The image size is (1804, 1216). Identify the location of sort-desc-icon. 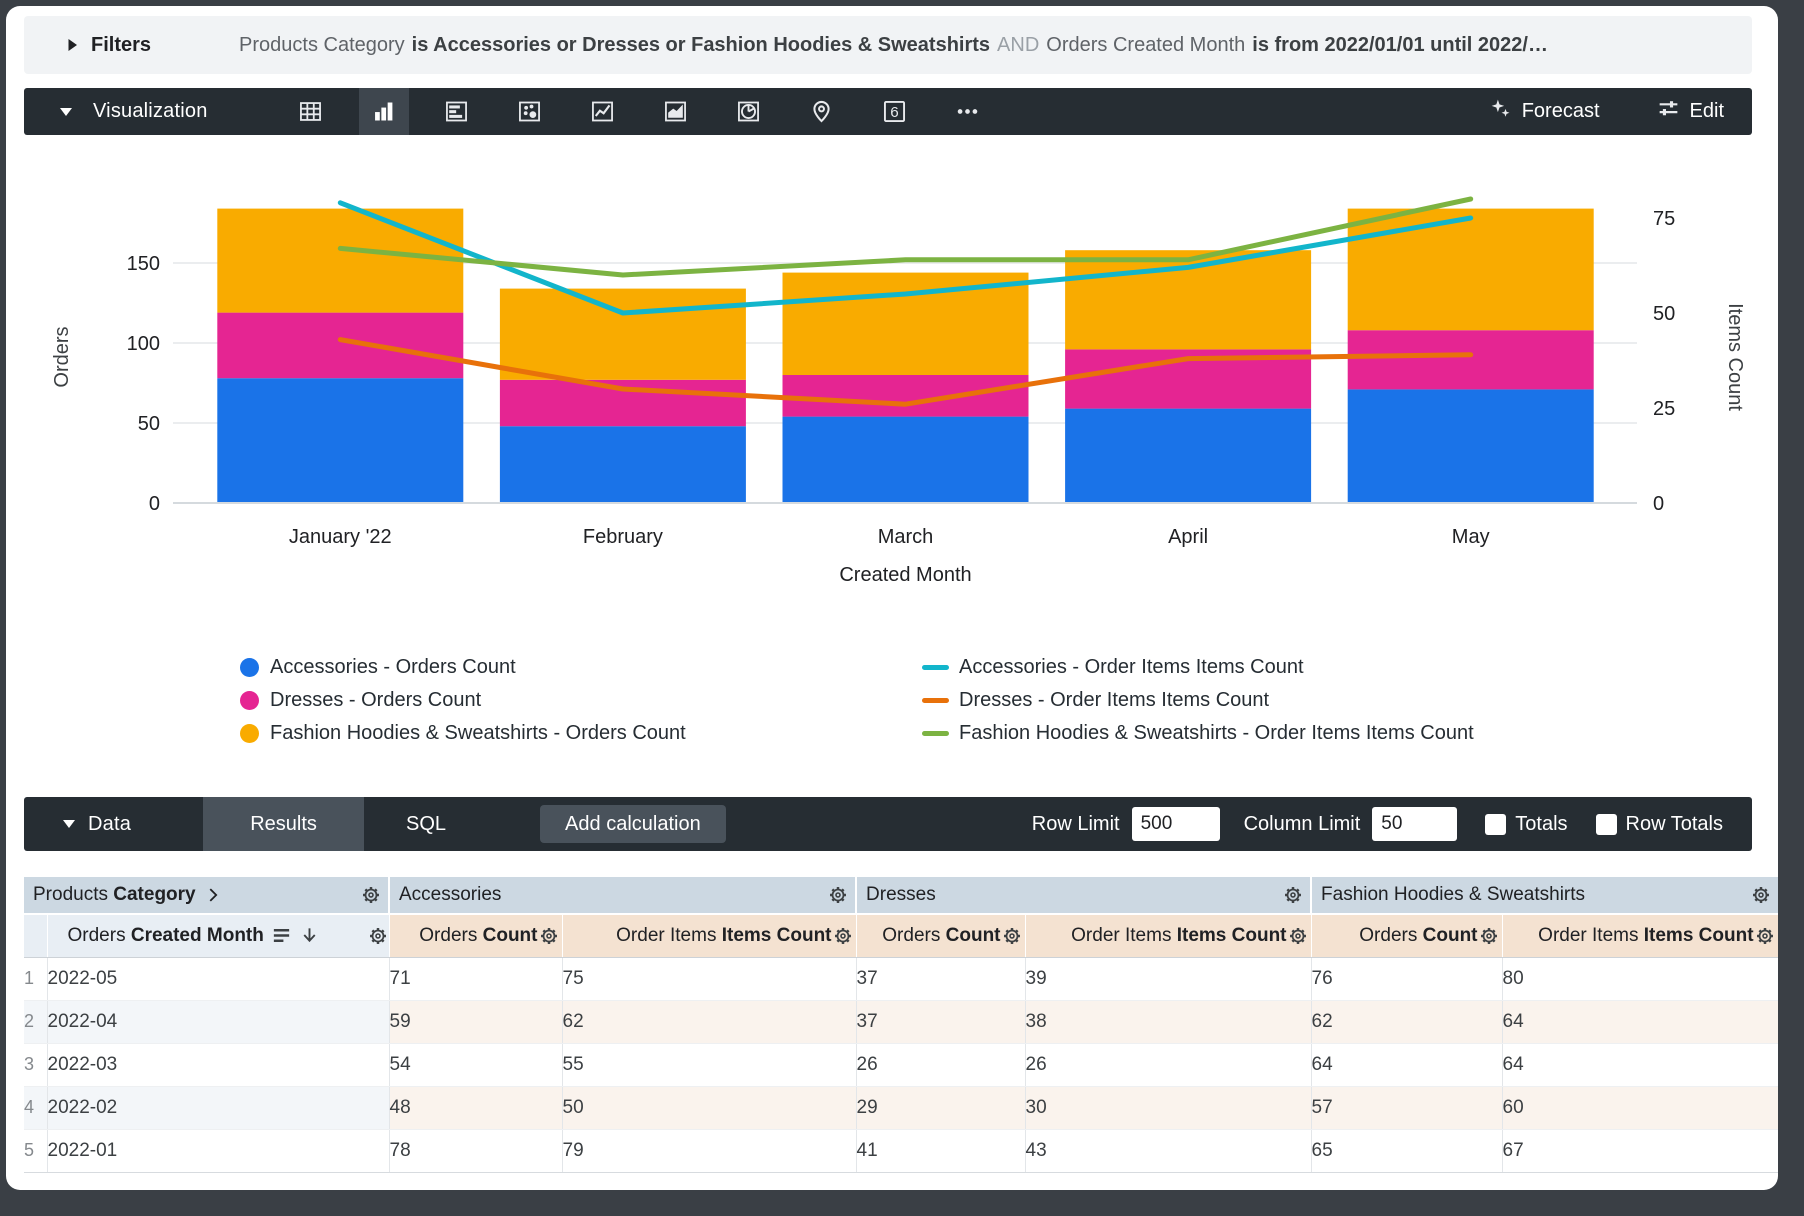
(309, 935).